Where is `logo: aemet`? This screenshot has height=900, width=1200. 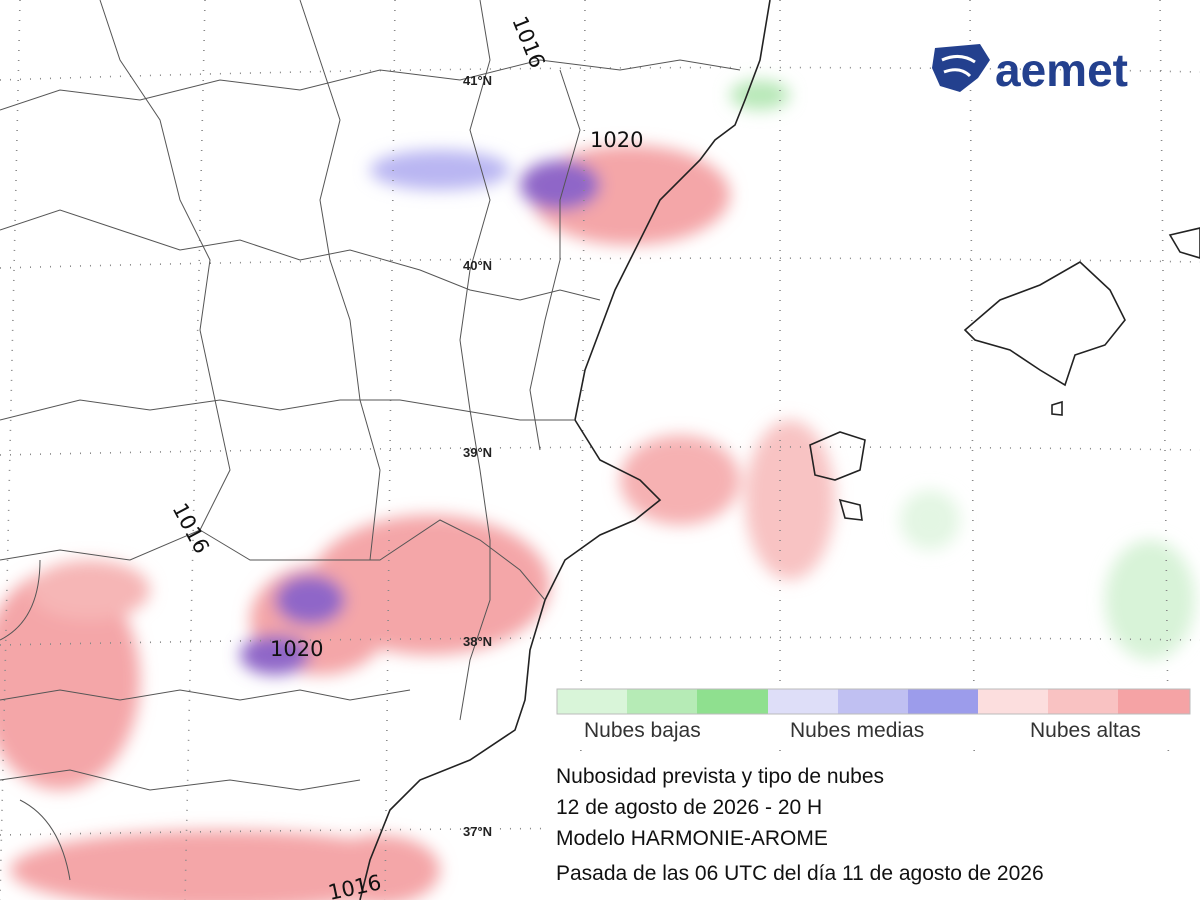
logo: aemet is located at coordinates (1030, 70).